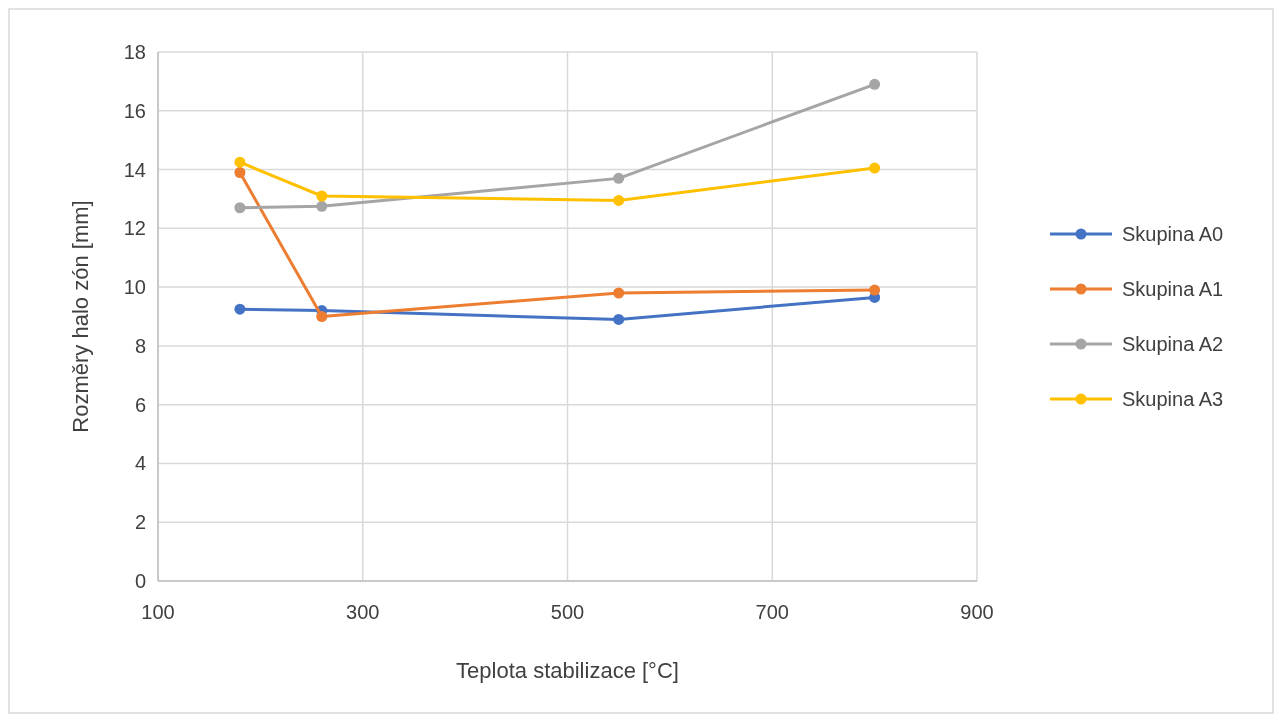 The height and width of the screenshot is (722, 1282). I want to click on y-tick-label: 2, so click(140, 522).